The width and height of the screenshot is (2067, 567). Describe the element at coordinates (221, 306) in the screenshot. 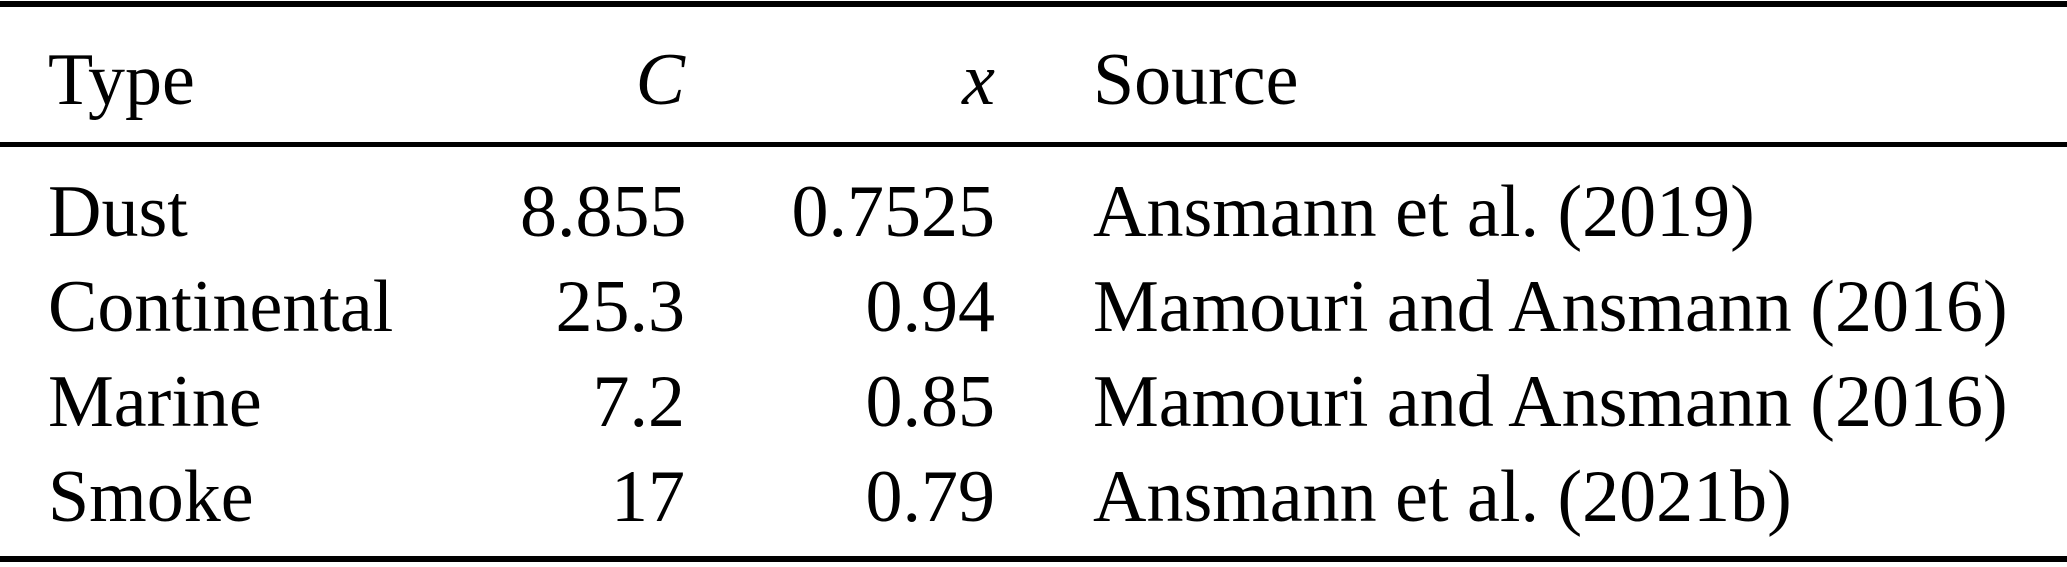

I see `cell-type: Continental` at that location.